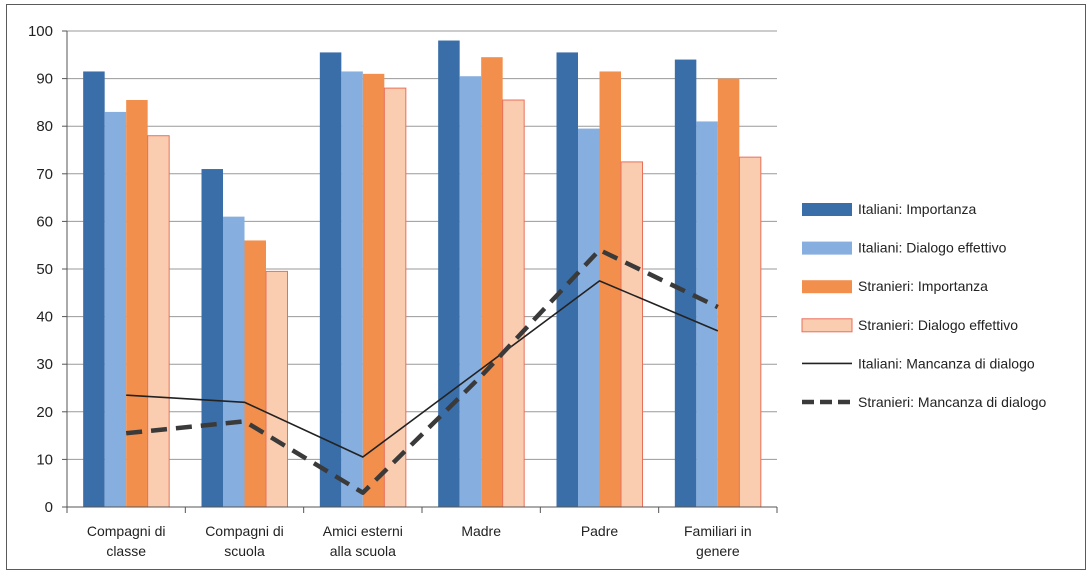  Describe the element at coordinates (363, 531) in the screenshot. I see `x-category-label: Amici esterni` at that location.